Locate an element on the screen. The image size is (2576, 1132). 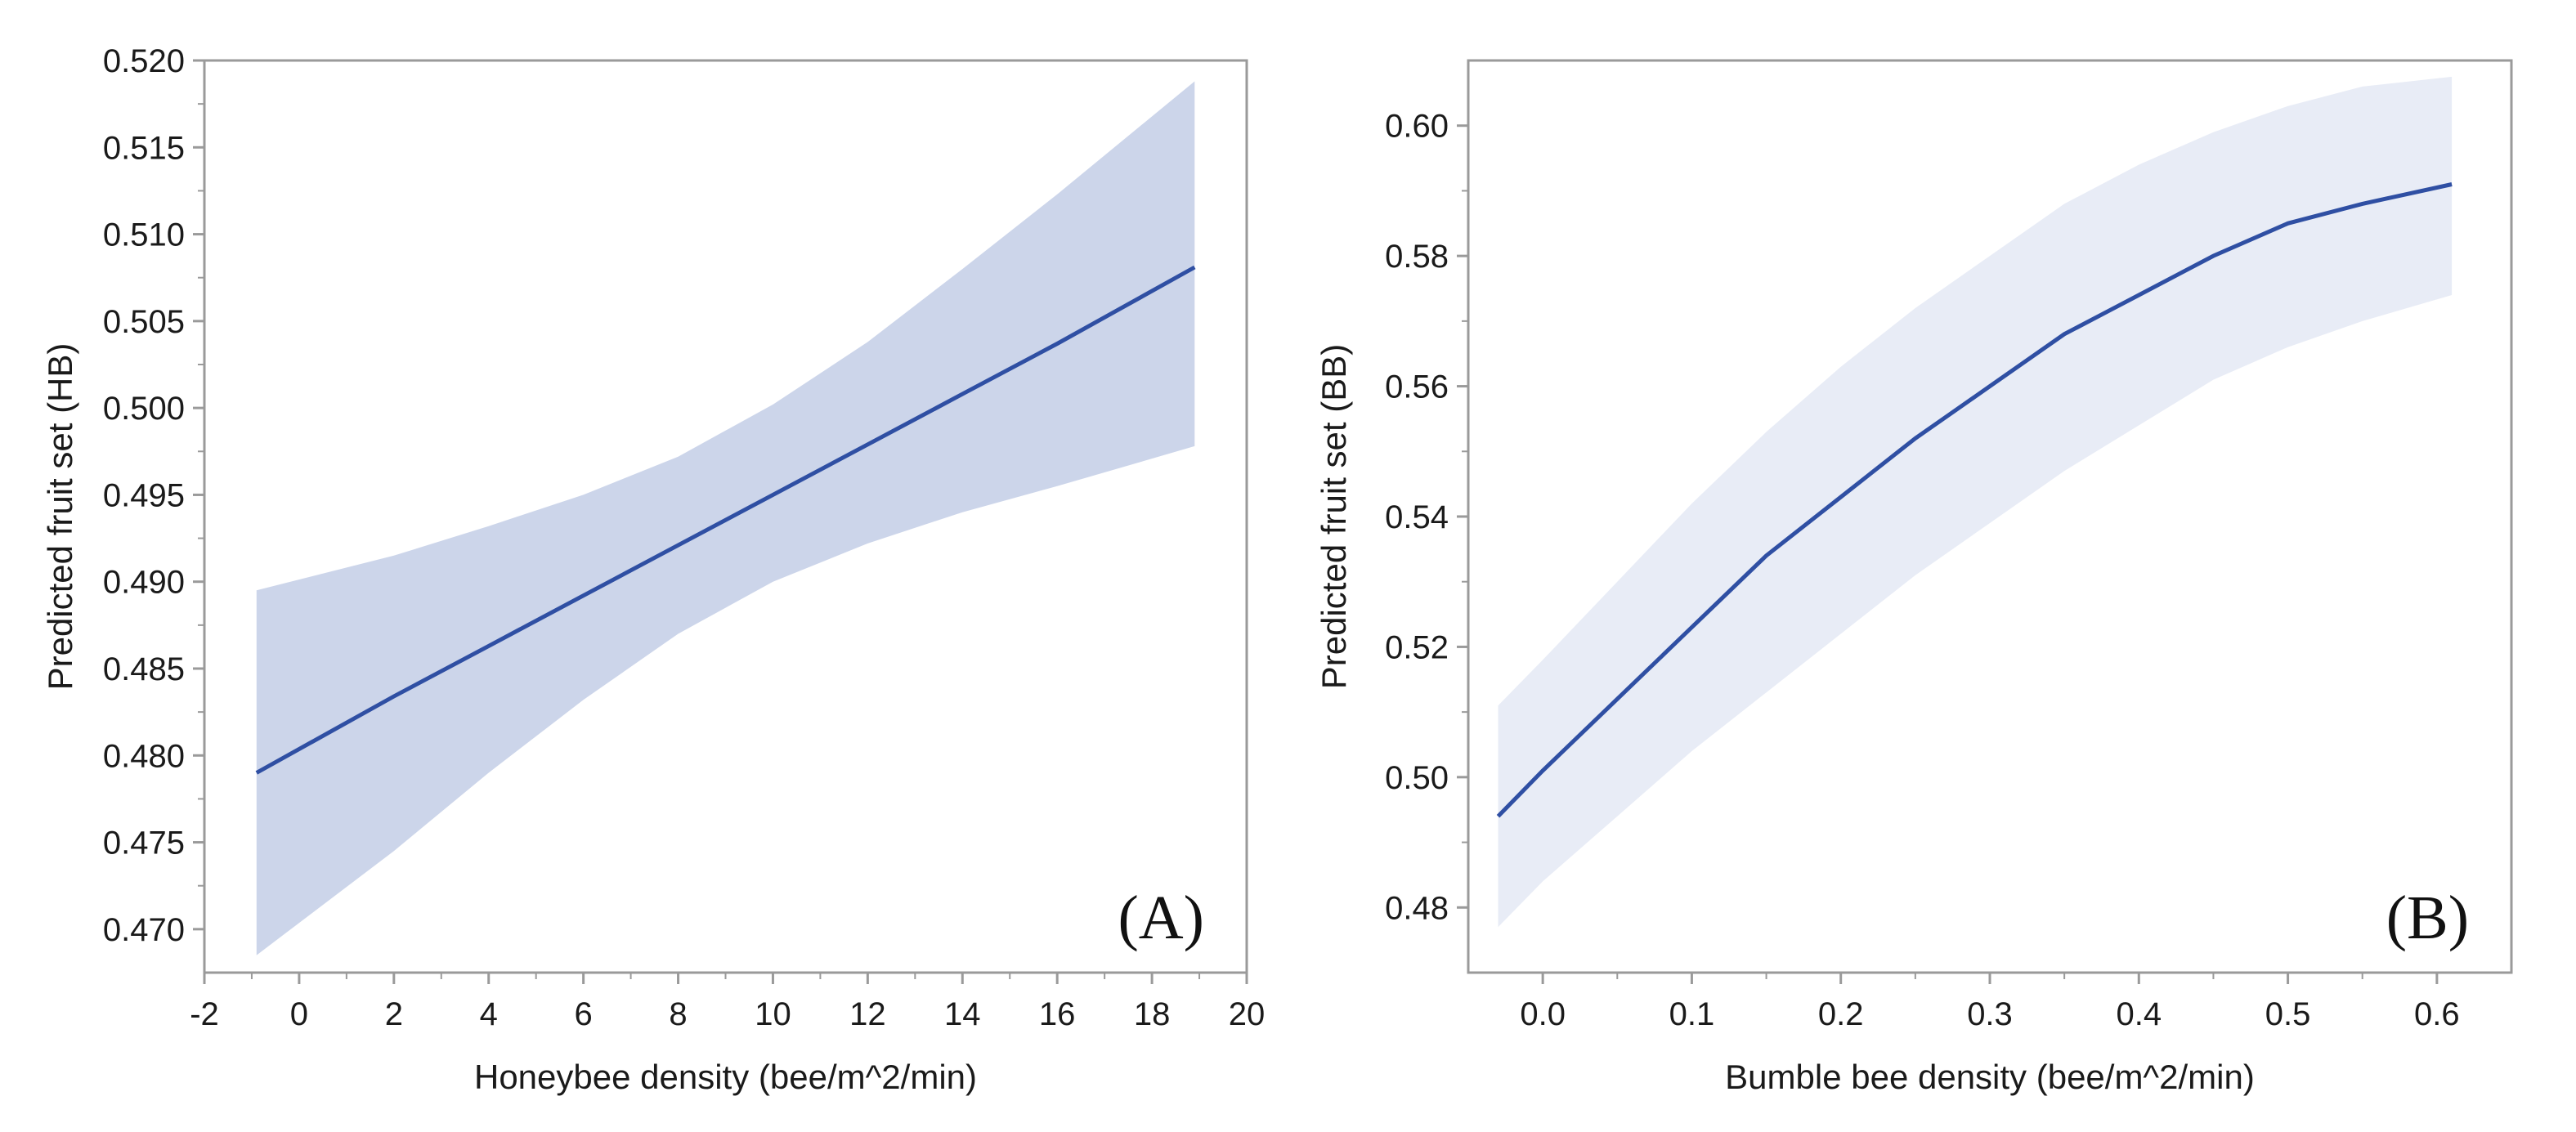
y-tick-label: 0.50 is located at coordinates (1417, 778).